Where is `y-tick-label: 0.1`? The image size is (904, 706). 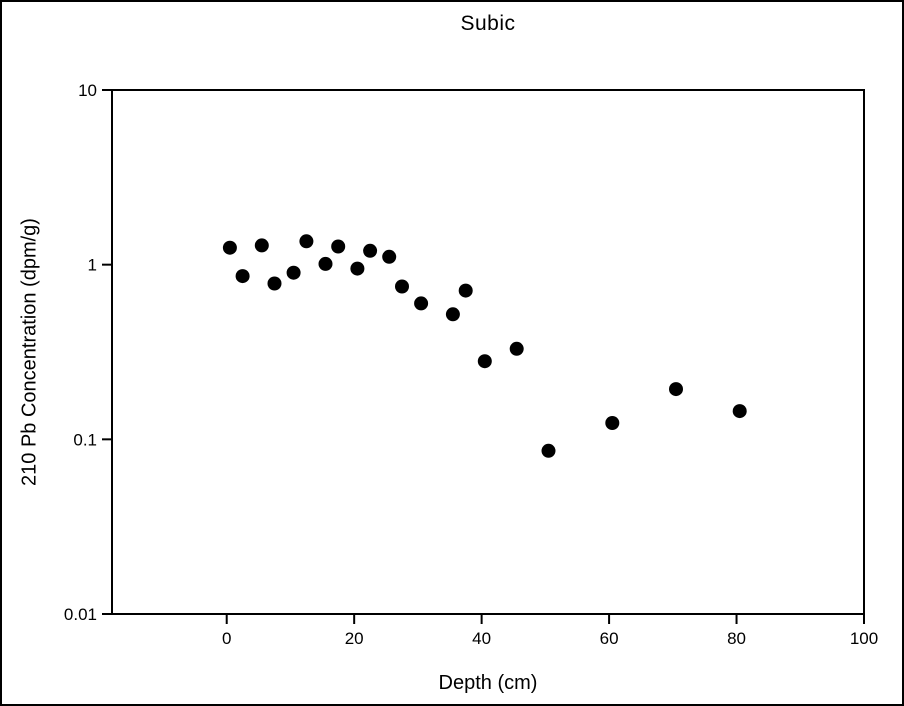
y-tick-label: 0.1 is located at coordinates (85, 439).